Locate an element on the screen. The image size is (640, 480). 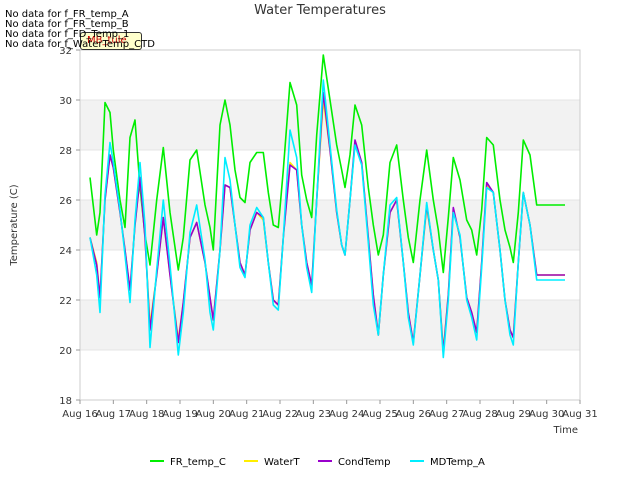
x-tick-label: Aug 27 is located at coordinates (446, 414).